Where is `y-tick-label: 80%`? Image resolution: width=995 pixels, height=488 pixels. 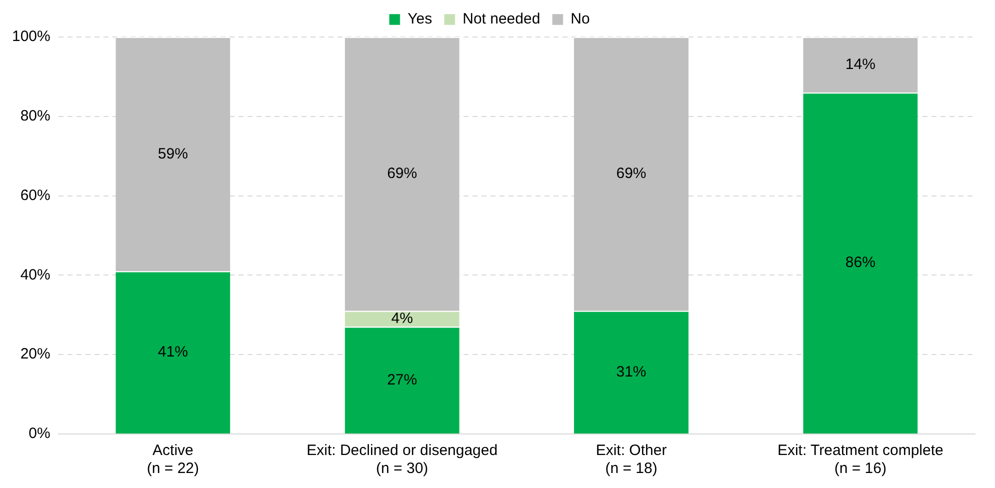
y-tick-label: 80% is located at coordinates (35, 116).